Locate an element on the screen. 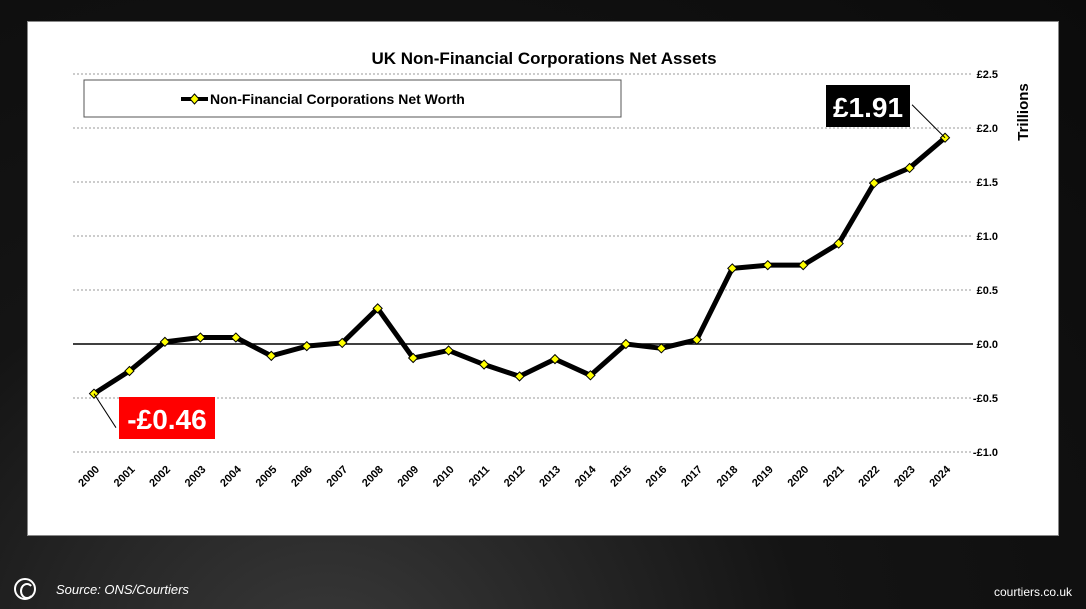 This screenshot has height=609, width=1086. source-note: Source: ONS/Courtiers is located at coordinates (122, 589).